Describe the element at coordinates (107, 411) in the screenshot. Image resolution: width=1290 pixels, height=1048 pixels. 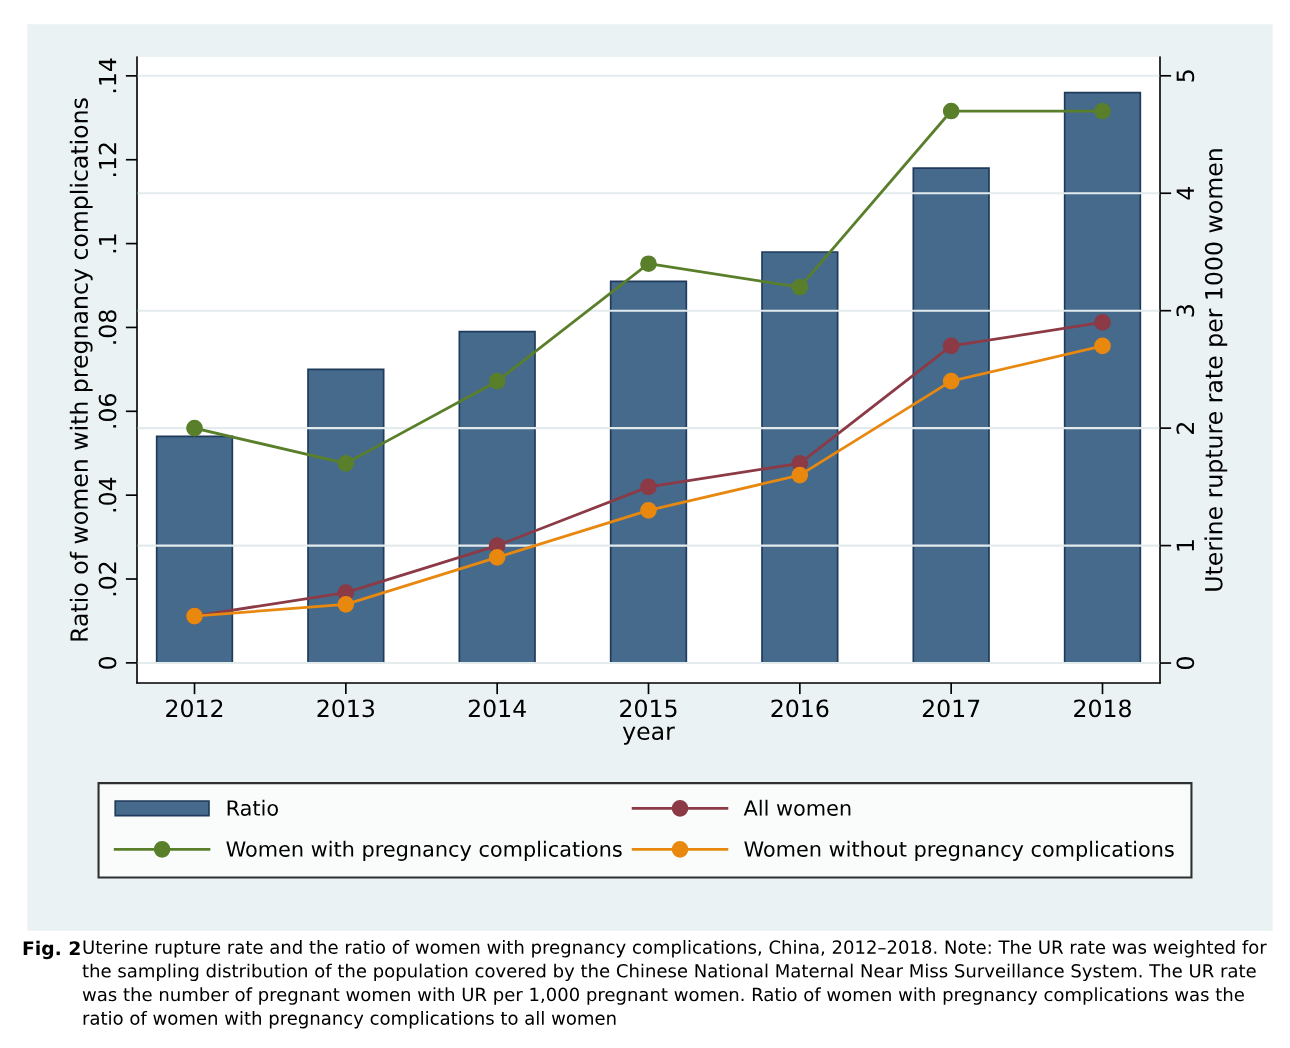
I see `y-tick-label: .06` at that location.